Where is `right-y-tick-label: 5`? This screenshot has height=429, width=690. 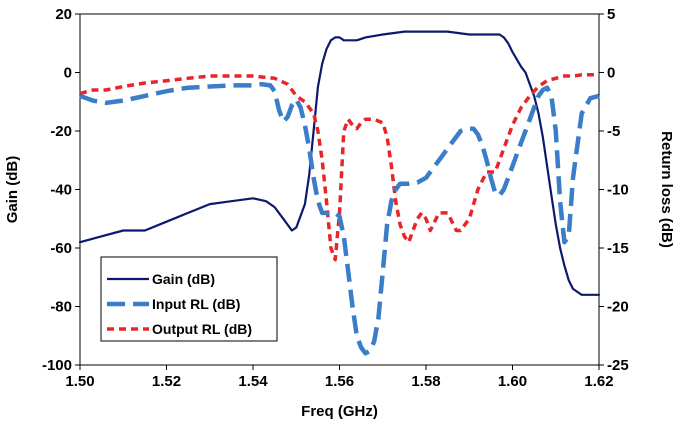
right-y-tick-label: 5 is located at coordinates (611, 14).